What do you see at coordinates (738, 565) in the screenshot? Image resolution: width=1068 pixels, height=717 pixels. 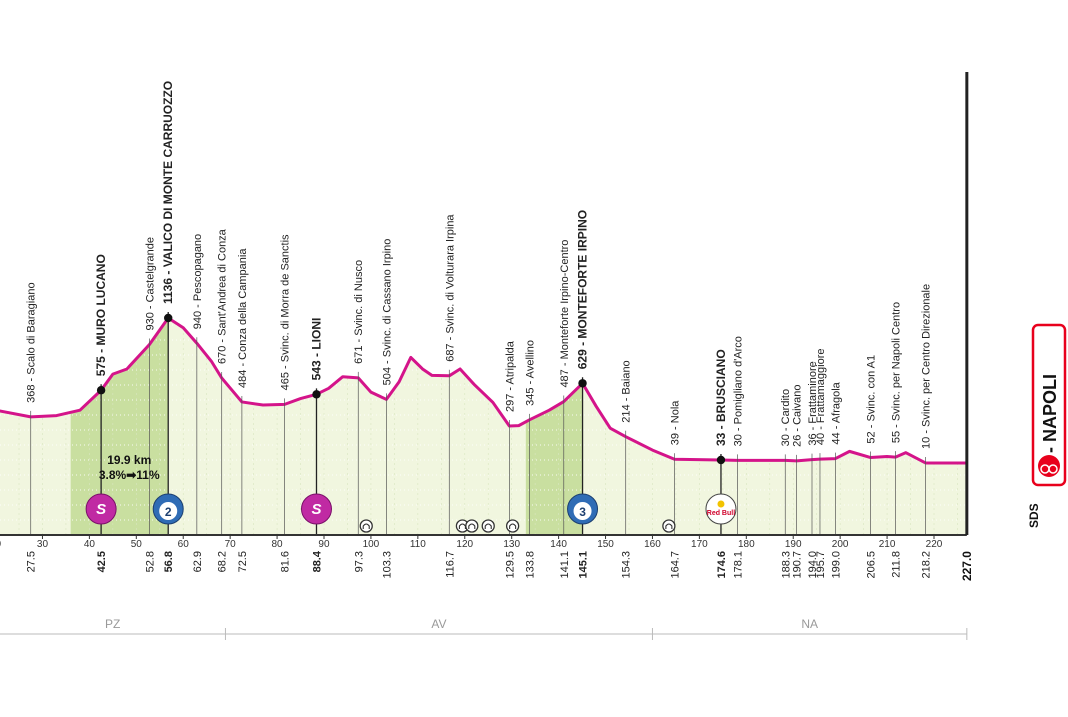 I see `waypoint-km-label: 178.1` at bounding box center [738, 565].